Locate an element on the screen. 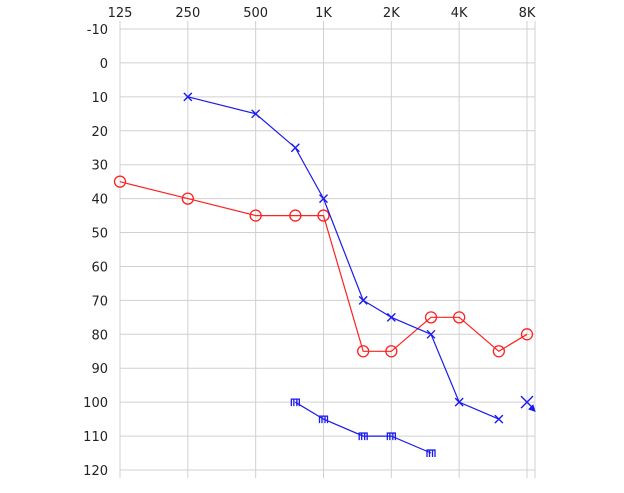 This screenshot has width=624, height=493. y-tick-label: 80 is located at coordinates (99, 335).